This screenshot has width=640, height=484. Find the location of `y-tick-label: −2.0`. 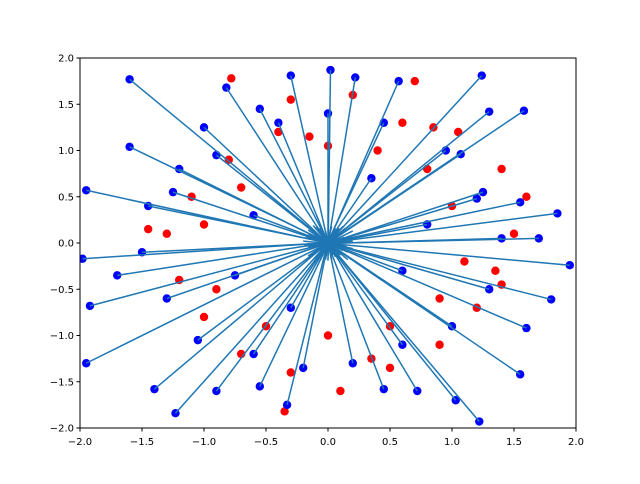

y-tick-label: −2.0 is located at coordinates (62, 429).